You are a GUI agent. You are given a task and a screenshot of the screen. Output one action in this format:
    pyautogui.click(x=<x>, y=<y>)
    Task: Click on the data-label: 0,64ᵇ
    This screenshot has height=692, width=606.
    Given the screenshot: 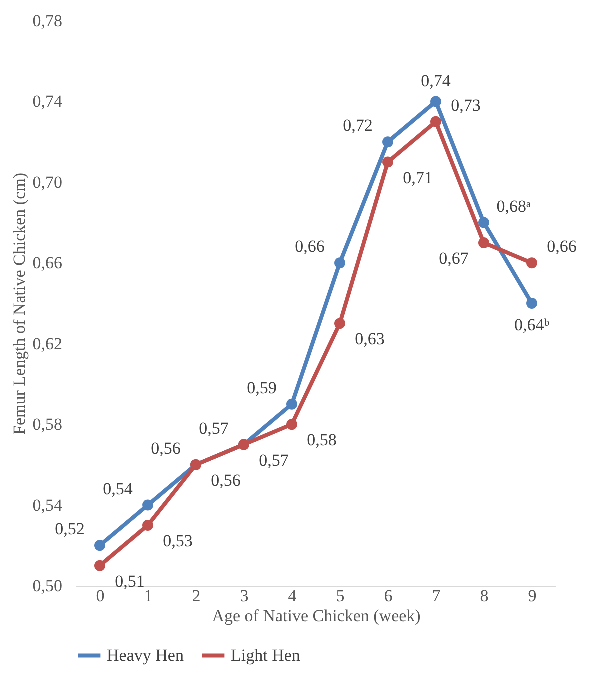 What is the action you would take?
    pyautogui.click(x=532, y=325)
    